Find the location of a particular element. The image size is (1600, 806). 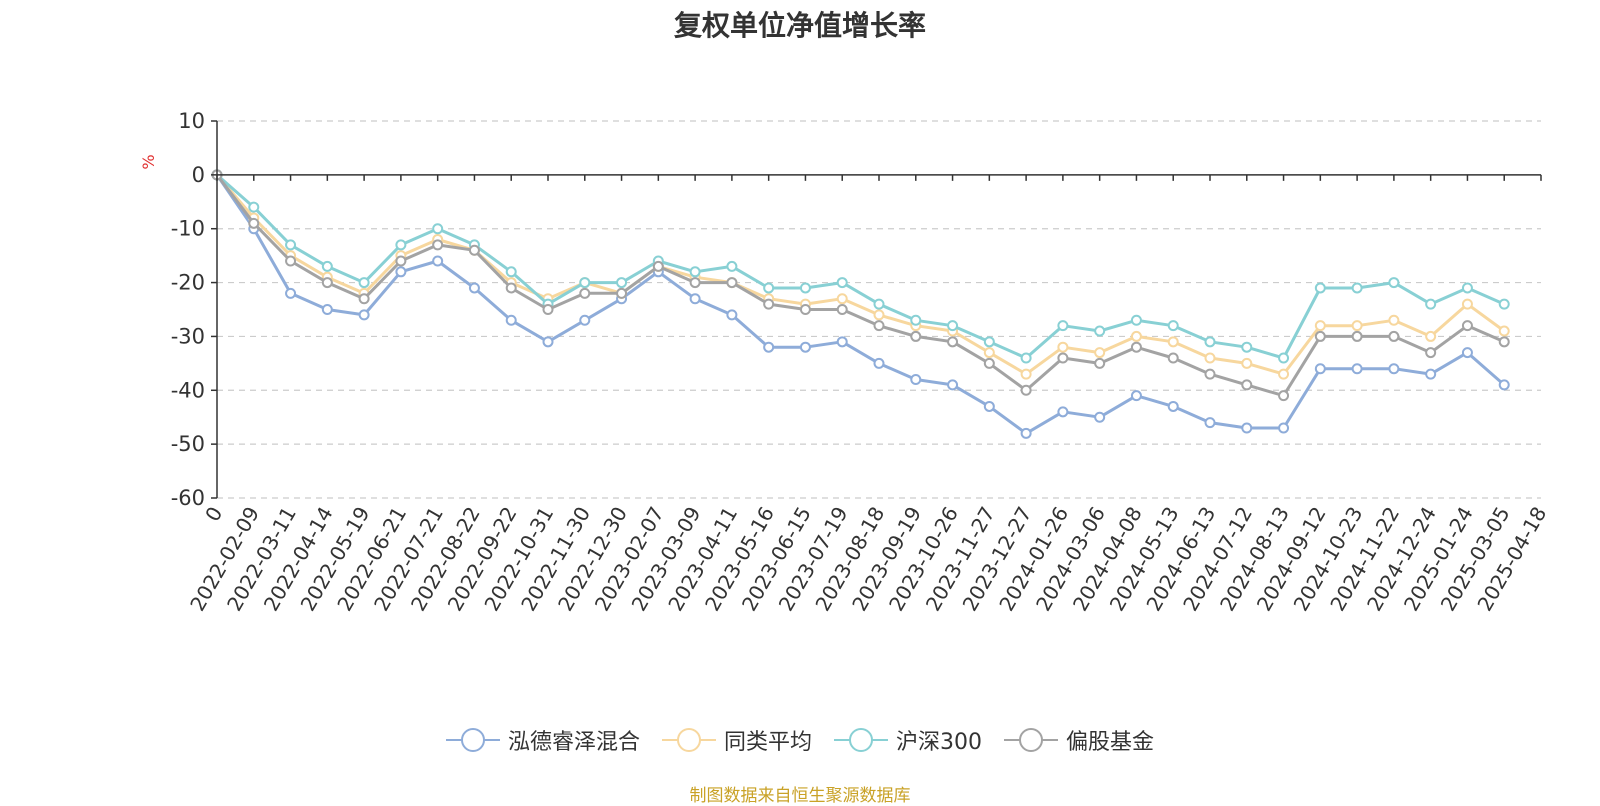

legend-item-1: 同类平均 is located at coordinates (736, 740).